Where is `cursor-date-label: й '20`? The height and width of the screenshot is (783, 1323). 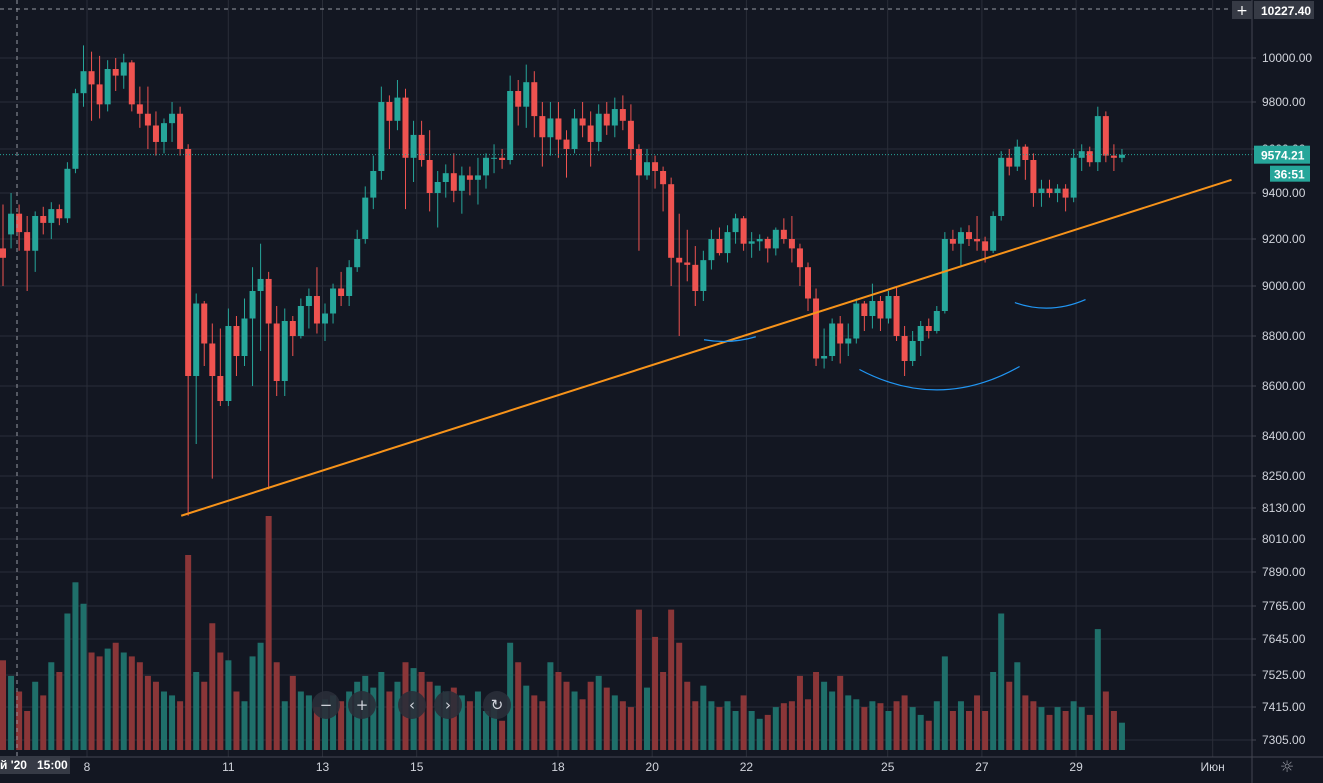
cursor-date-label: й '20 is located at coordinates (13, 765).